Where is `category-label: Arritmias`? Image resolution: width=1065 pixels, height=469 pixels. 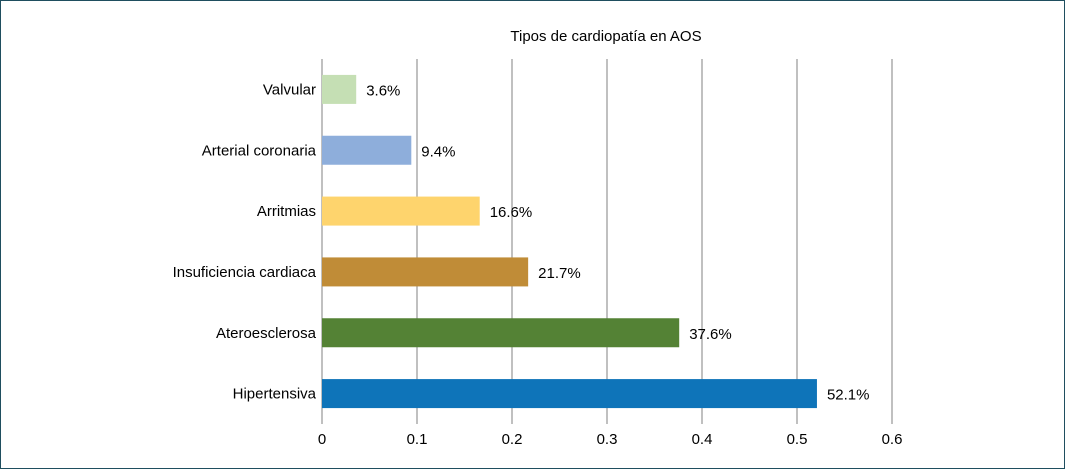
category-label: Arritmias is located at coordinates (286, 211).